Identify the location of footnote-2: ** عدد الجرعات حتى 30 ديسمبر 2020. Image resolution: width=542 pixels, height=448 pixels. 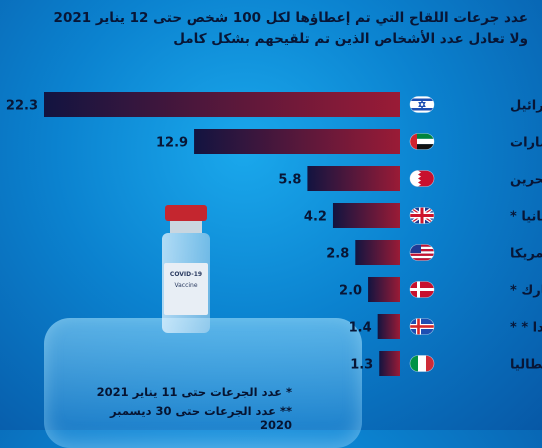
(201, 418).